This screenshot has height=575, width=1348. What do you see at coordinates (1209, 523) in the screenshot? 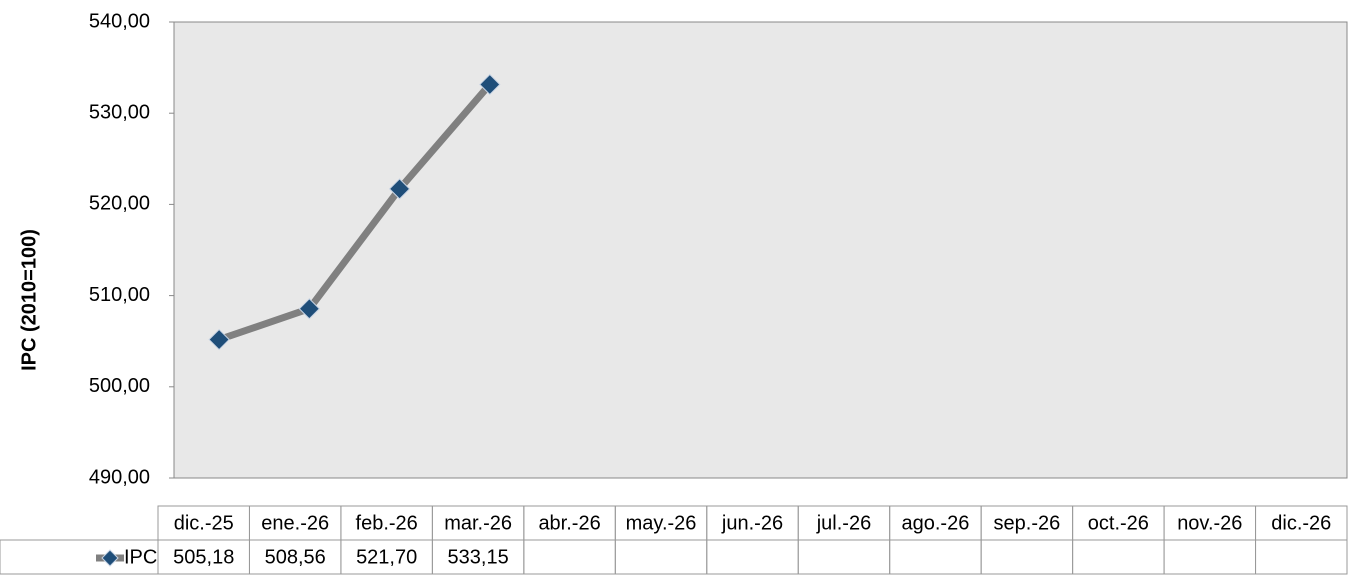
I see `x-tick-label: nov.-26` at bounding box center [1209, 523].